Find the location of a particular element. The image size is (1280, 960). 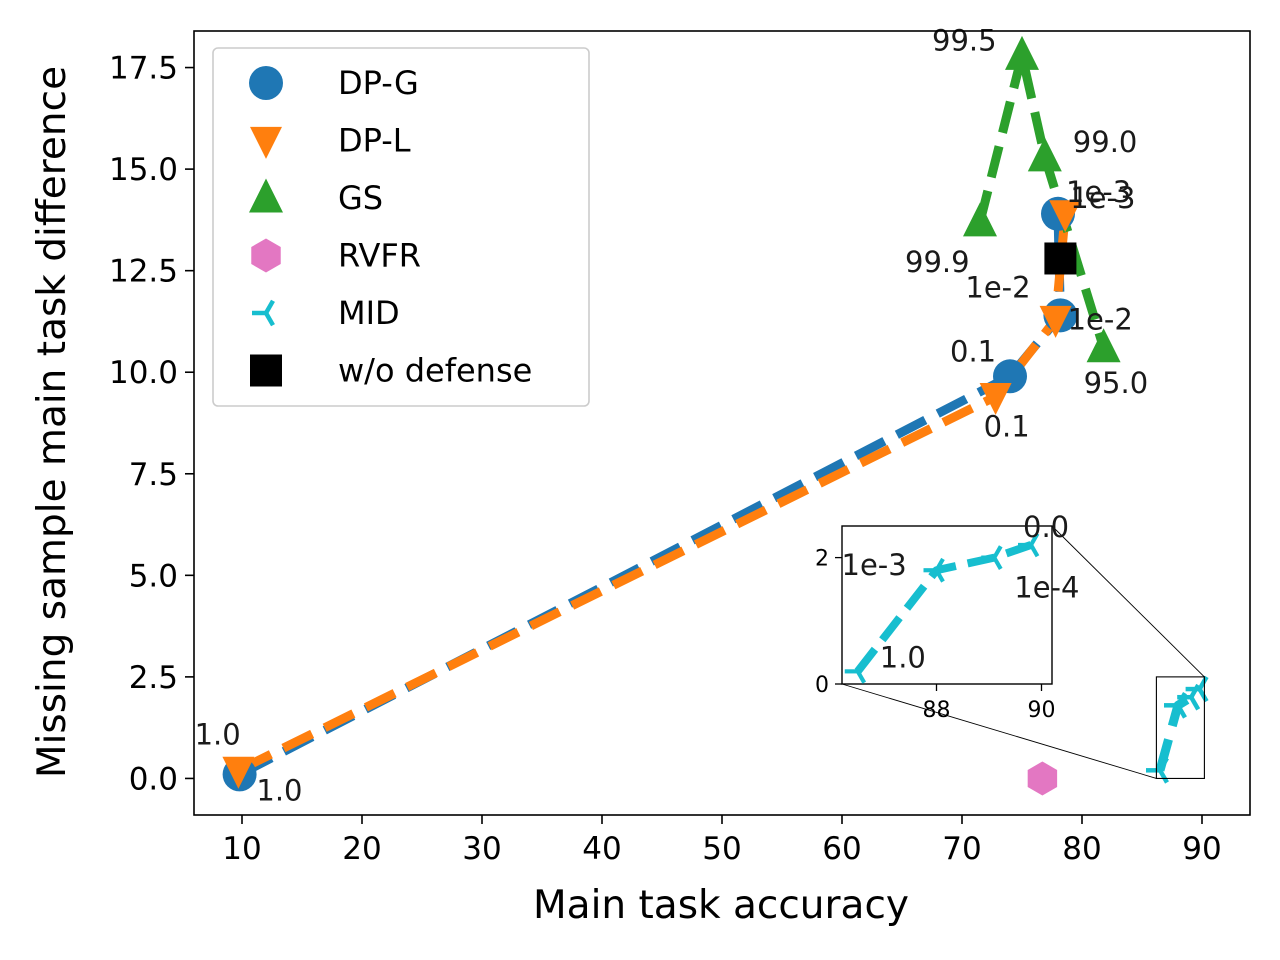

point-label-dp-l-0: 1e-3 is located at coordinates (1102, 198).